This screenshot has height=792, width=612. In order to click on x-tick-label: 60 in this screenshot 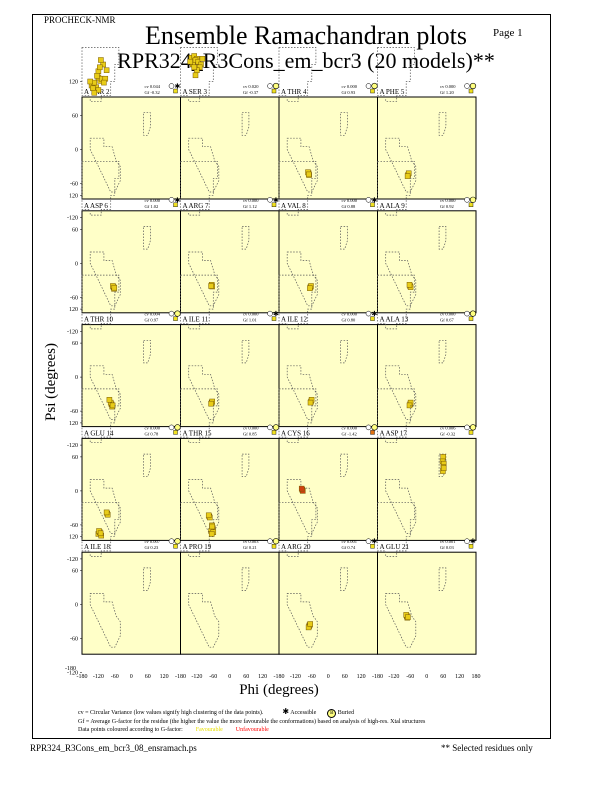, I will do `click(345, 677)`.